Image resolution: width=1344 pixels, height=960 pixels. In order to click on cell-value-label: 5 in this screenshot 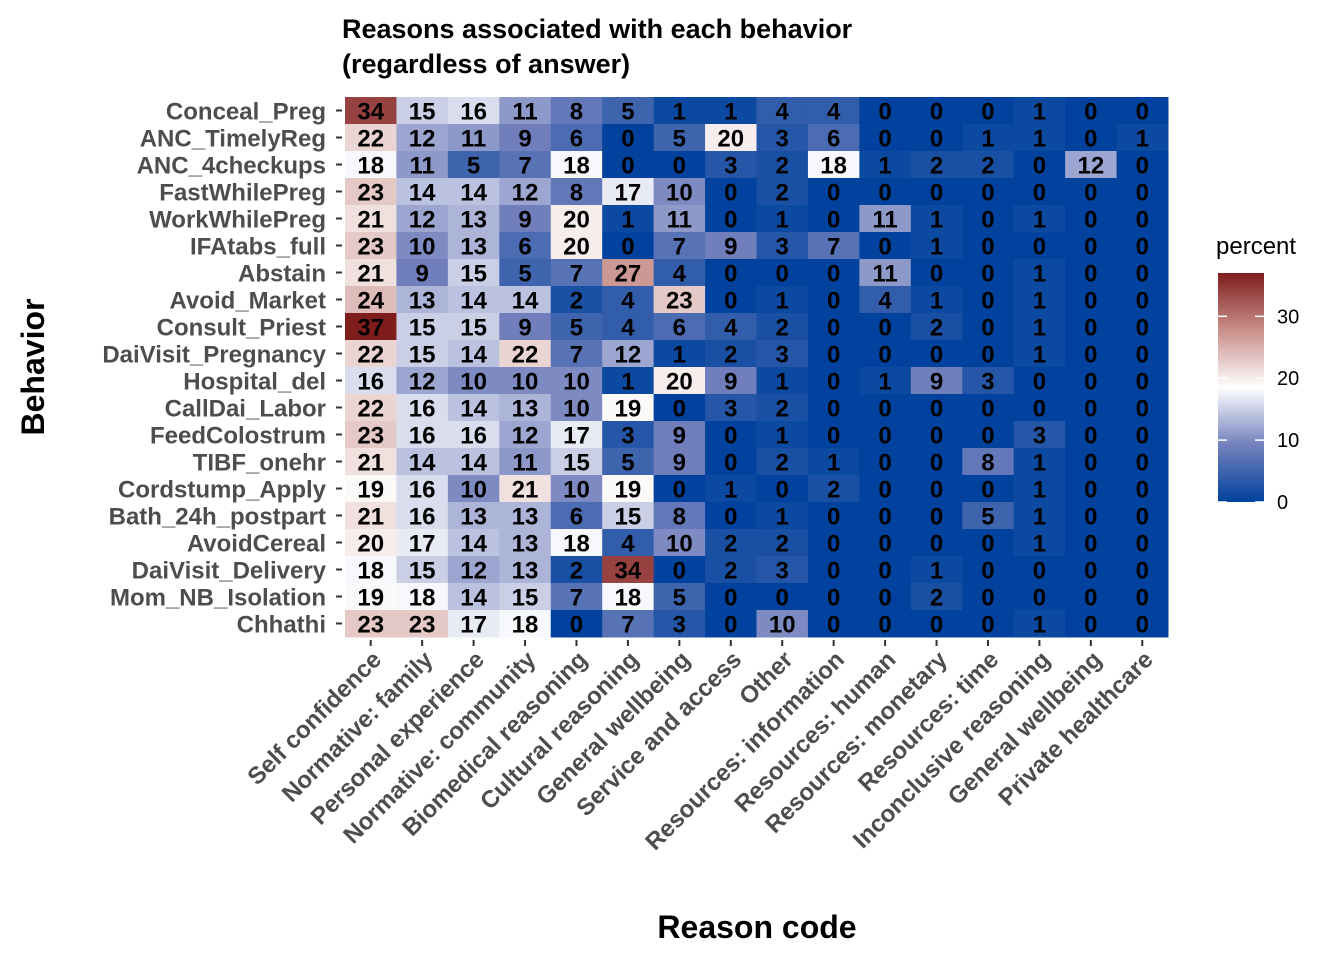, I will do `click(679, 139)`.